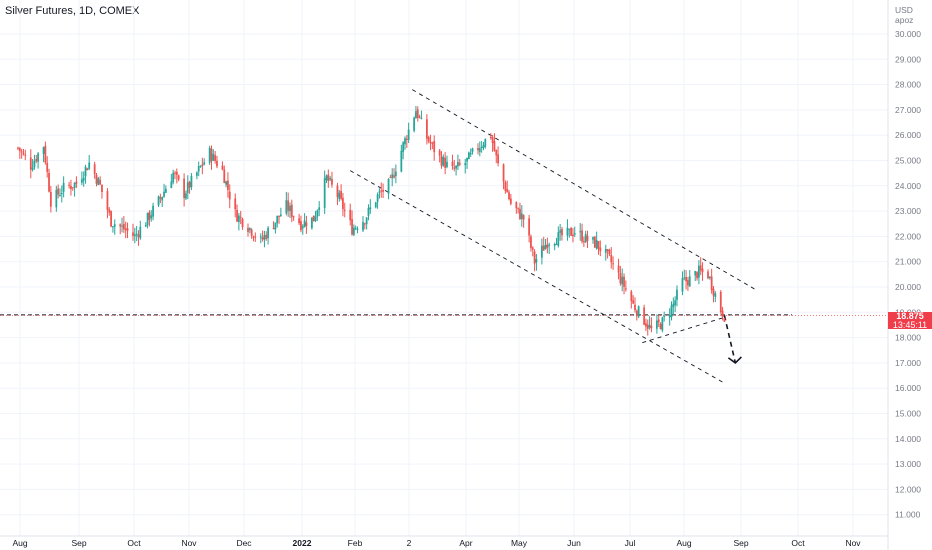 Image resolution: width=932 pixels, height=550 pixels. I want to click on y-tick-label: 14.000, so click(908, 439).